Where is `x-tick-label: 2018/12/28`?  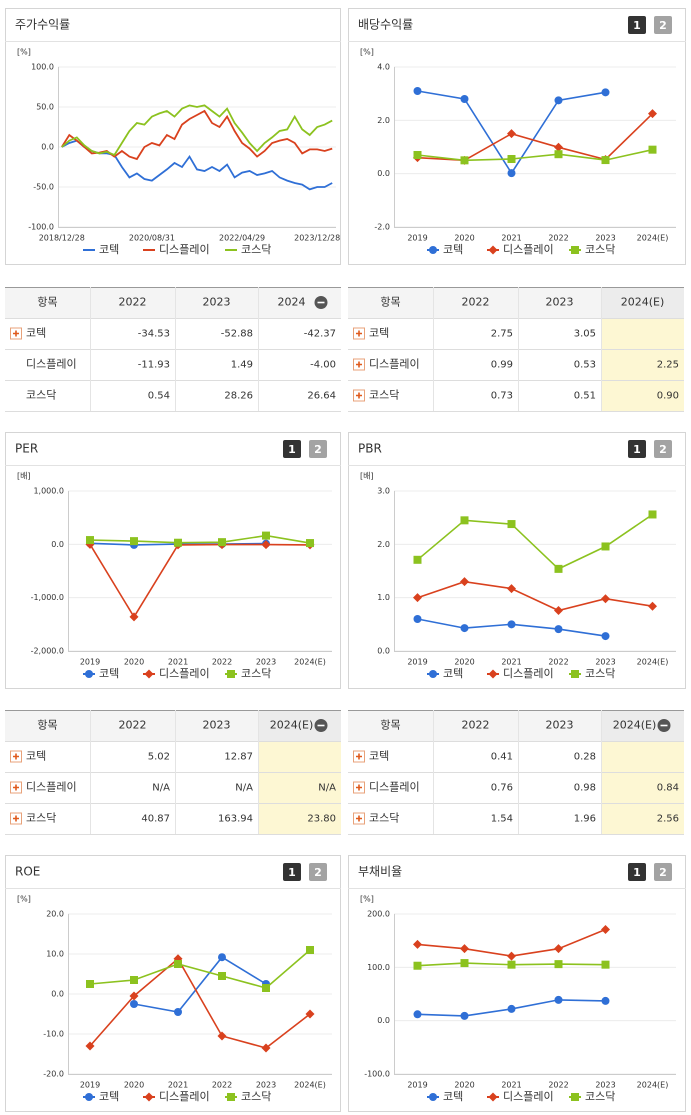
x-tick-label: 2018/12/28 is located at coordinates (62, 238).